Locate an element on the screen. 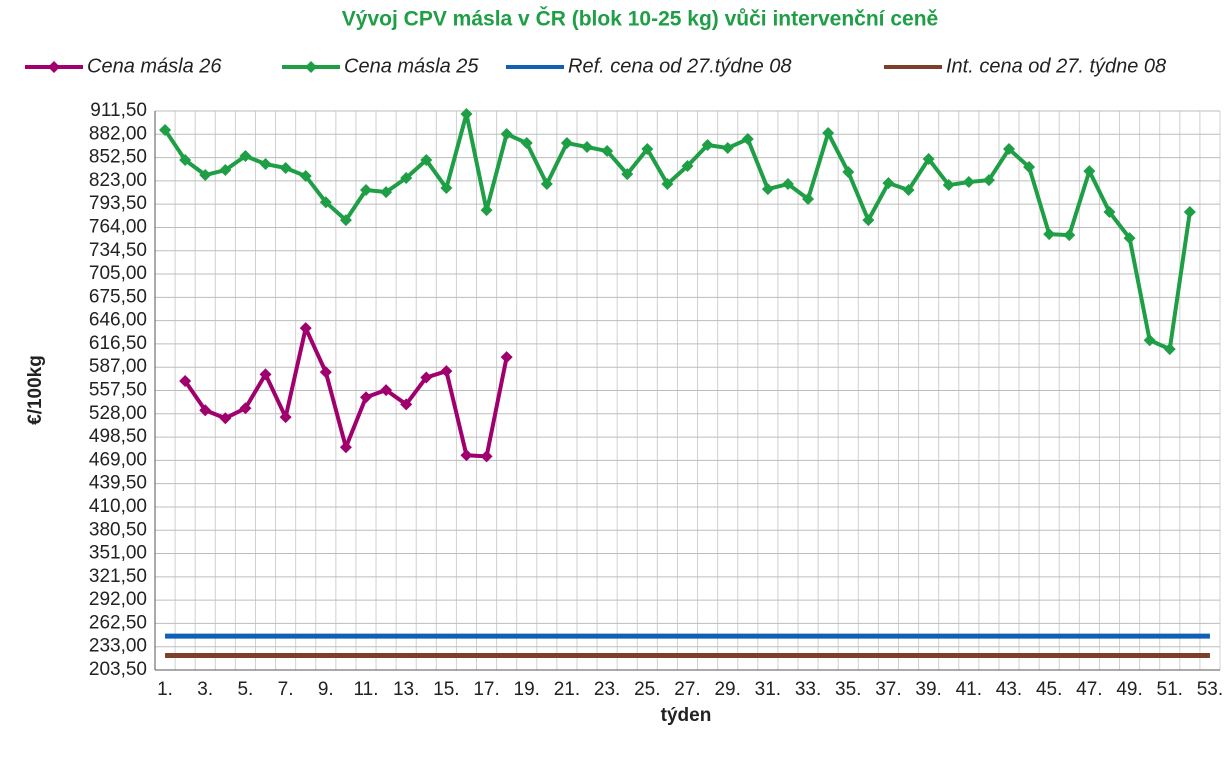  x-tick-label: 29. is located at coordinates (727, 689).